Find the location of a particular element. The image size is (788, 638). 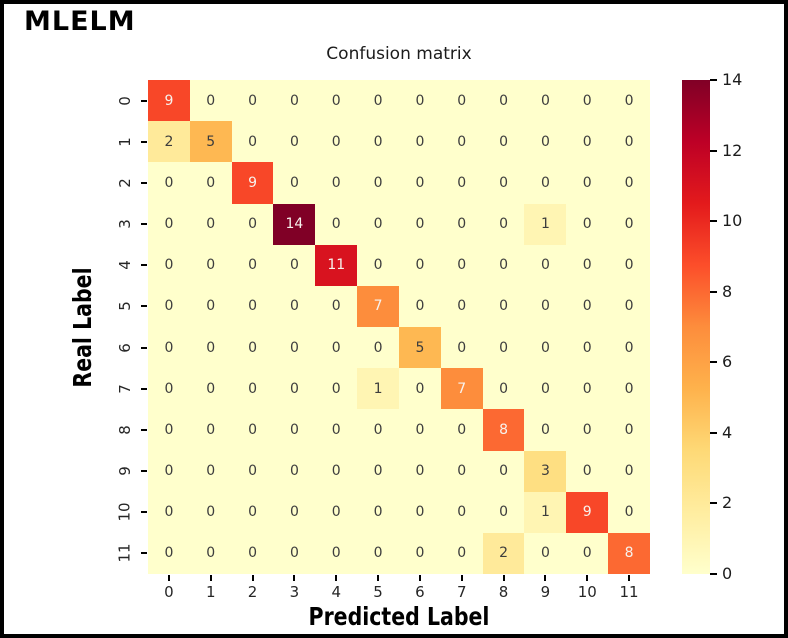

matrix-cell-r0-c1: 0 is located at coordinates (210, 101).